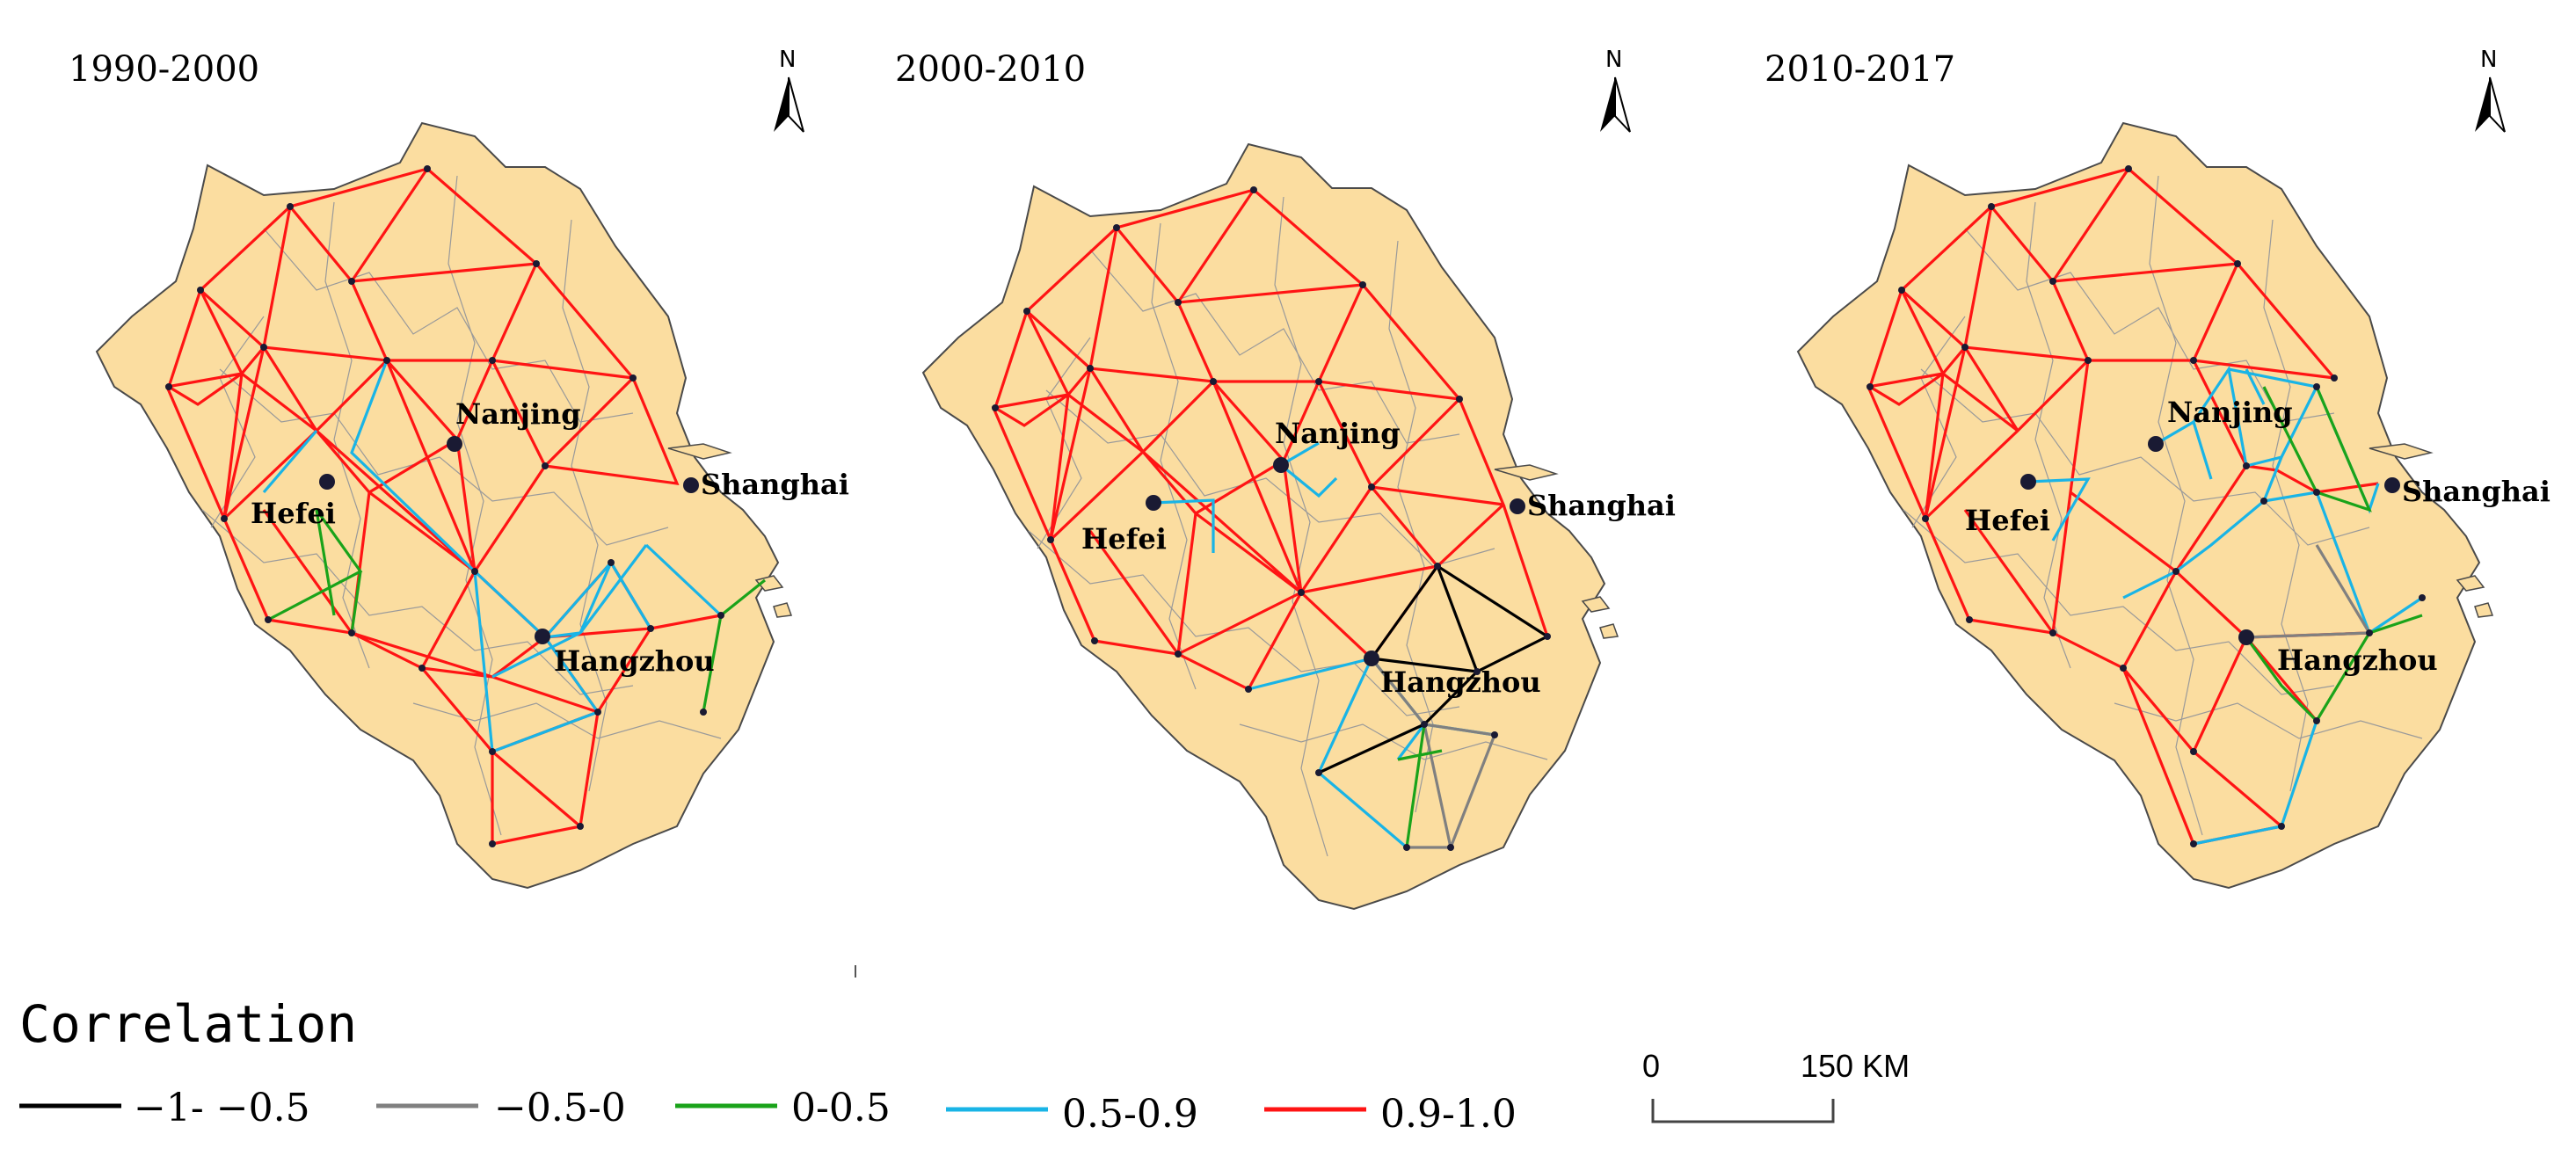  What do you see at coordinates (1651, 1066) in the screenshot?
I see `scale-start: 0` at bounding box center [1651, 1066].